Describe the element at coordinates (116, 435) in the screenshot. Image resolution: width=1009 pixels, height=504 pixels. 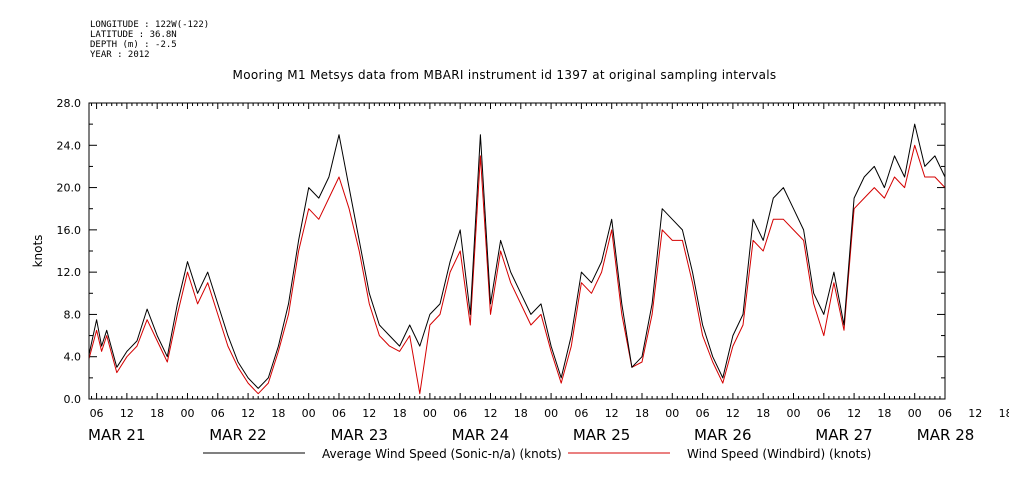
I see `x-date-label: MAR 21` at that location.